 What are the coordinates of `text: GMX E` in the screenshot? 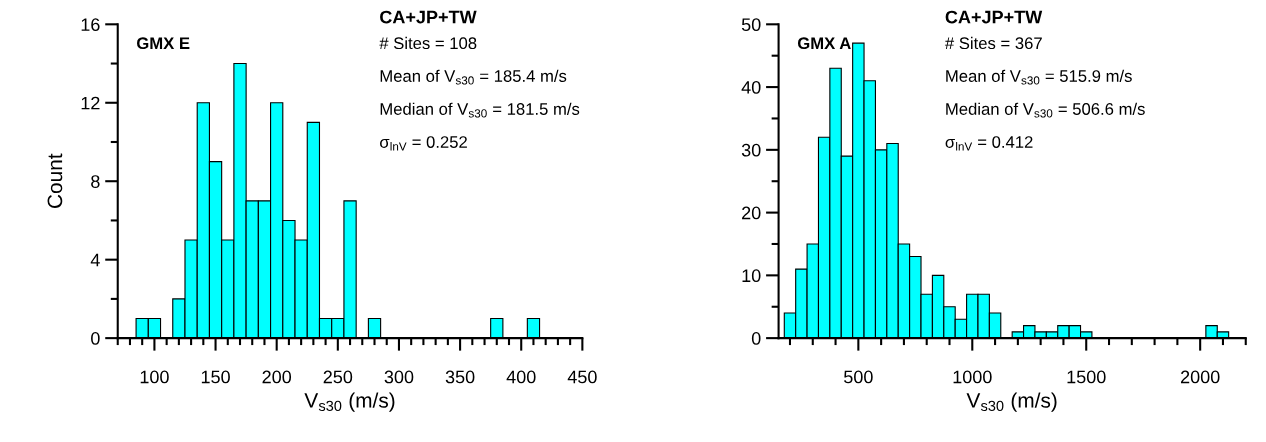 It's located at (163, 43).